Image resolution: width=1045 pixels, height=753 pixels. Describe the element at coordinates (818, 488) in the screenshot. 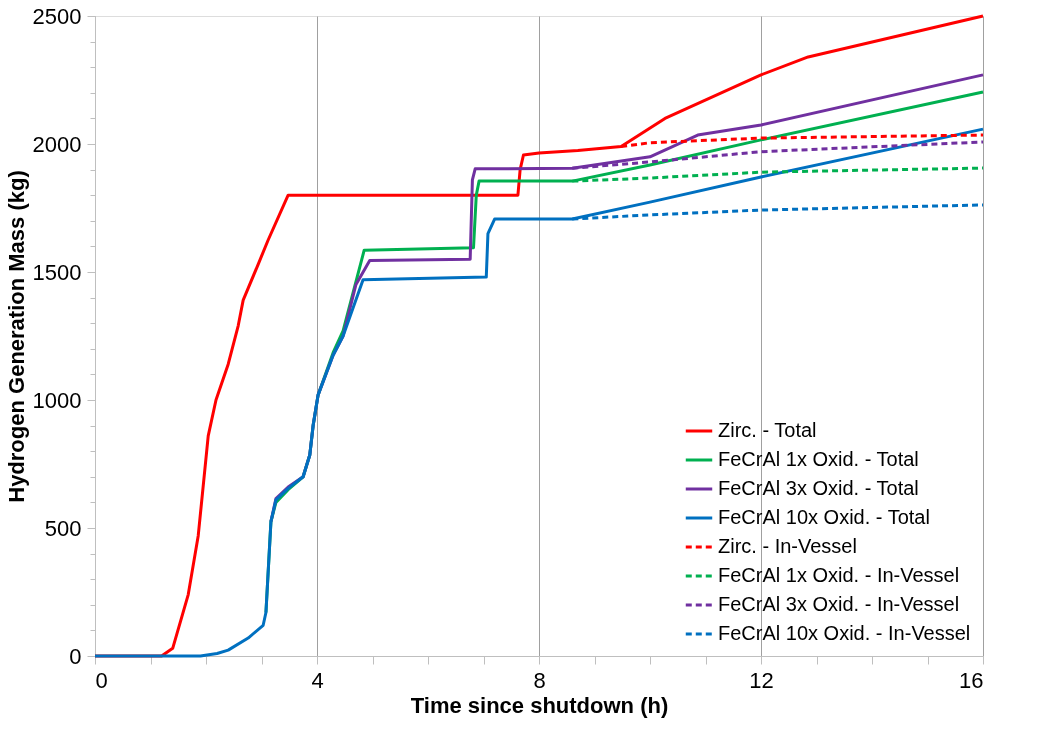

I see `legend-label: FeCrAl 3x Oxid. - Total` at that location.